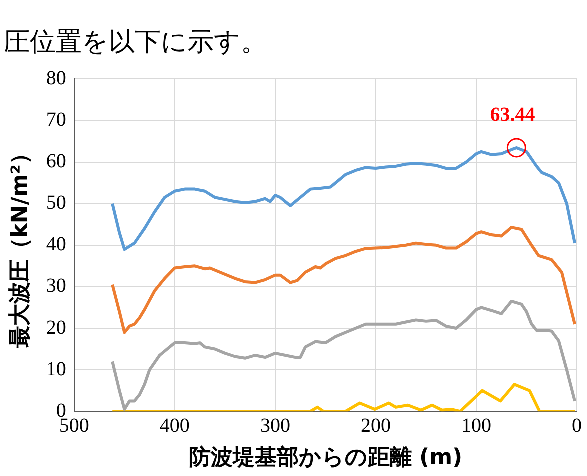 This screenshot has width=587, height=476. What do you see at coordinates (325, 457) in the screenshot?
I see `x-axis-title: 防波堤基部からの距離 (m)` at bounding box center [325, 457].